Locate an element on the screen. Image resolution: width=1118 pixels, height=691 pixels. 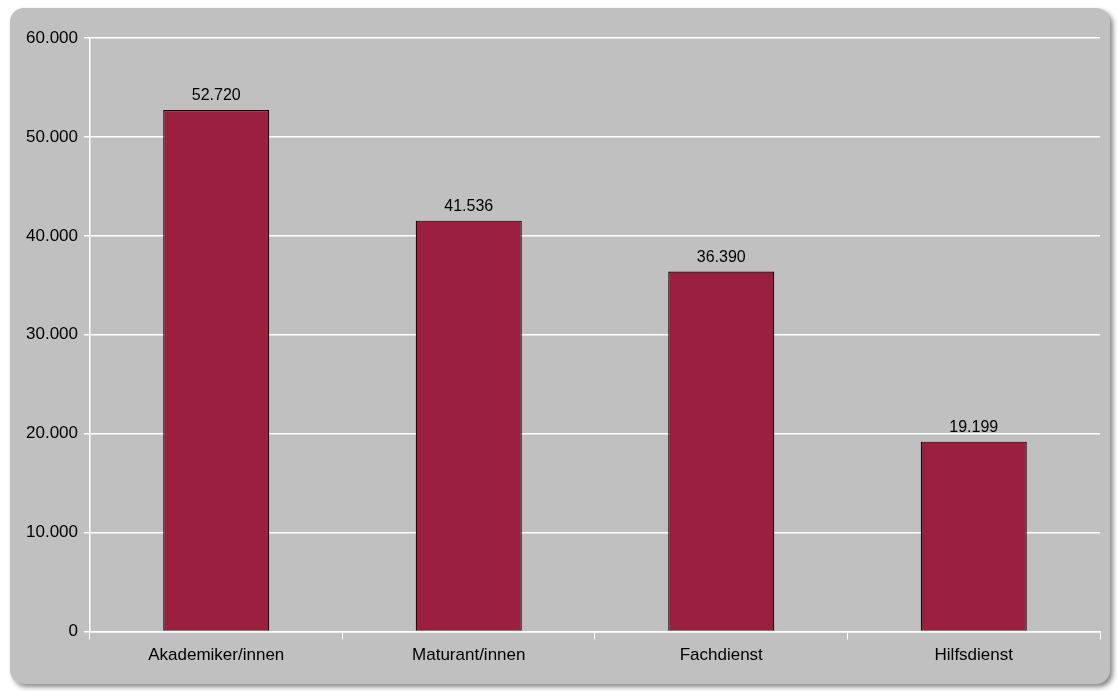
data-label: 36.390 is located at coordinates (721, 256).